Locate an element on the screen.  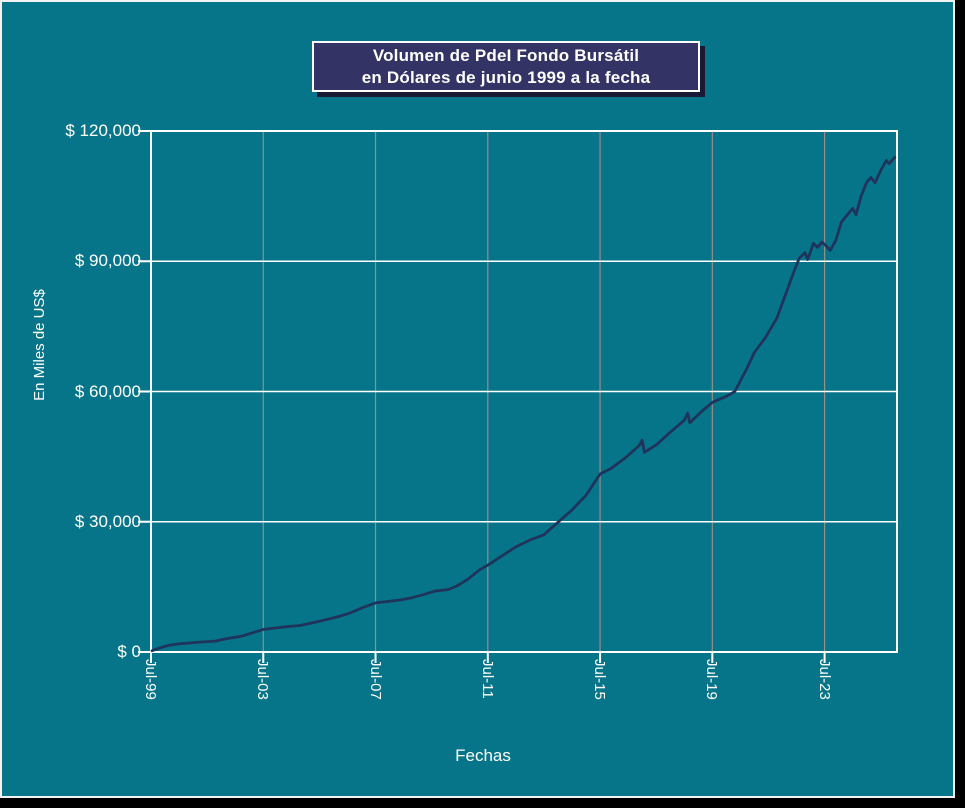
y-tick-label: $ 30,000 is located at coordinates (107, 521).